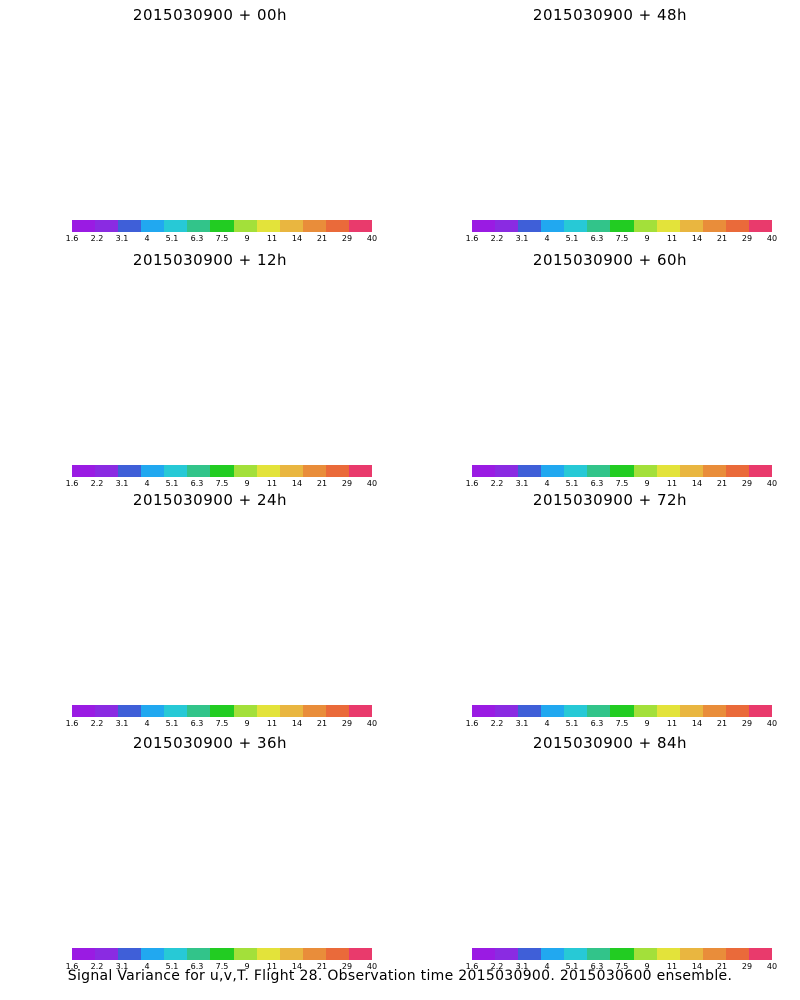  I want to click on colorbar-tick-label: 4, so click(547, 238).